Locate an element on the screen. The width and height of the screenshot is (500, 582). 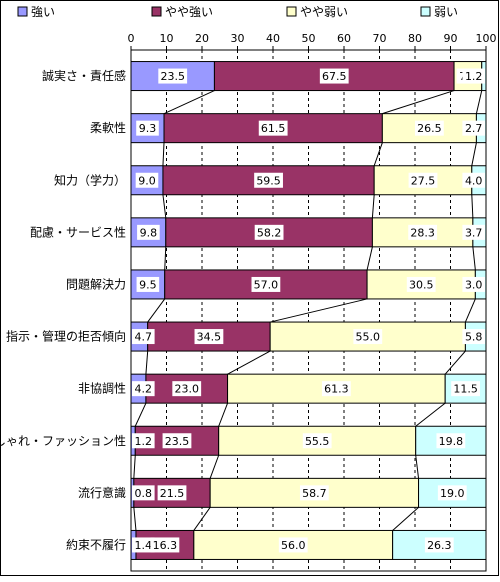
data-label-9-1: 16.3 is located at coordinates (165, 545).